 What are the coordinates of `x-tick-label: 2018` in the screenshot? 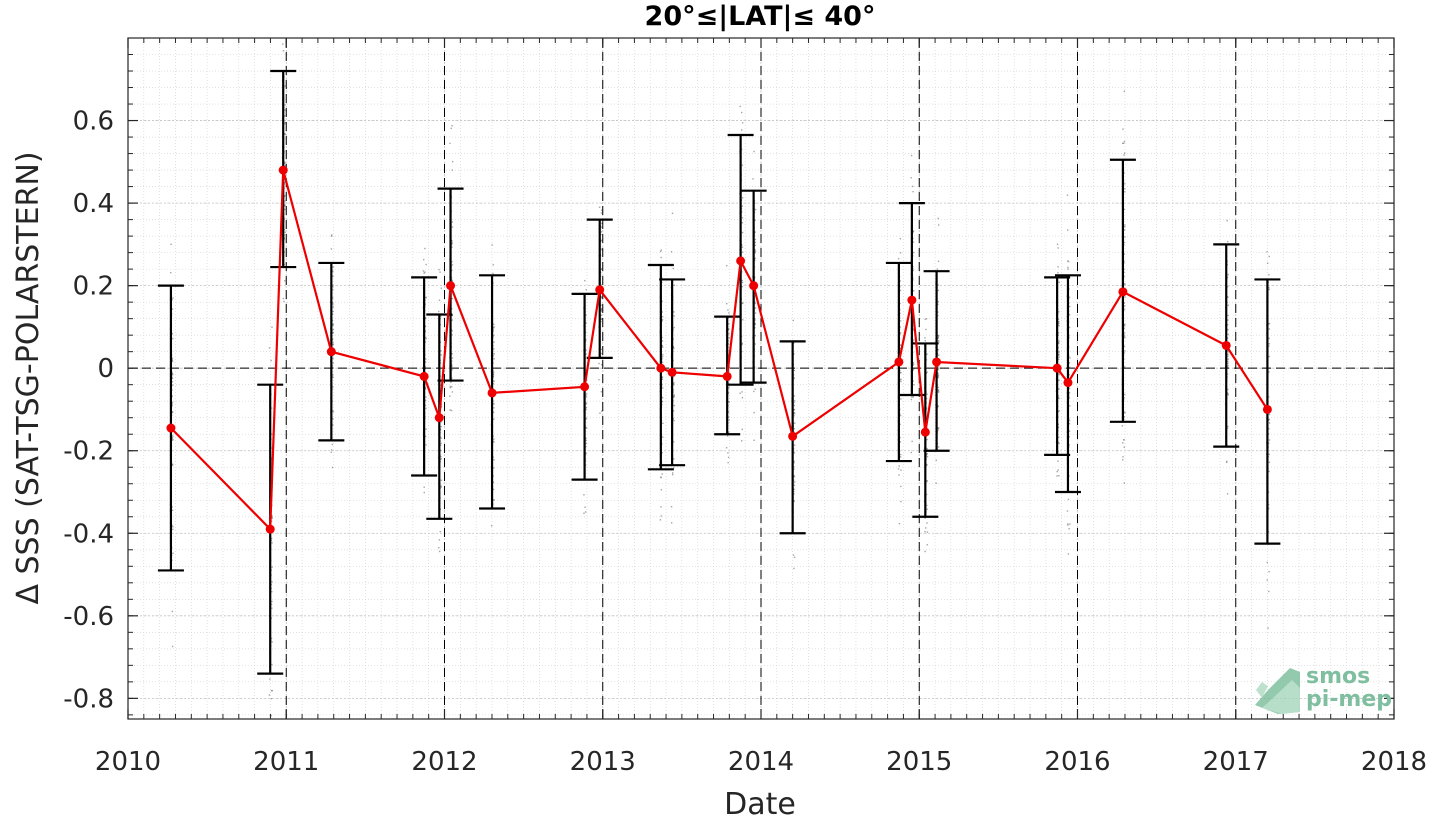 It's located at (1394, 762).